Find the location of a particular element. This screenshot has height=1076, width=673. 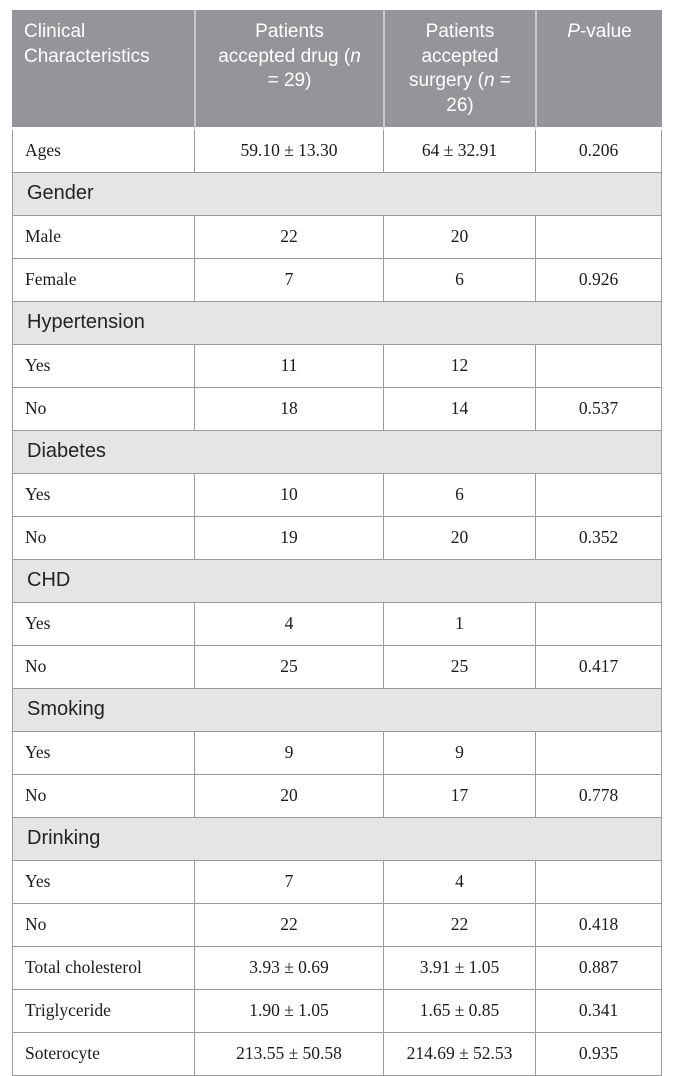

value-surgery: 22 is located at coordinates (459, 925).